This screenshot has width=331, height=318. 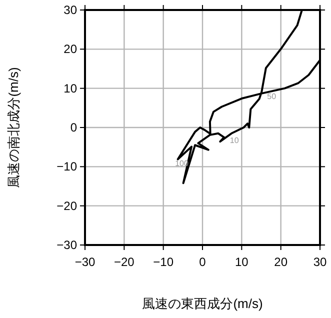 What do you see at coordinates (281, 262) in the screenshot?
I see `x-tick-label: 20` at bounding box center [281, 262].